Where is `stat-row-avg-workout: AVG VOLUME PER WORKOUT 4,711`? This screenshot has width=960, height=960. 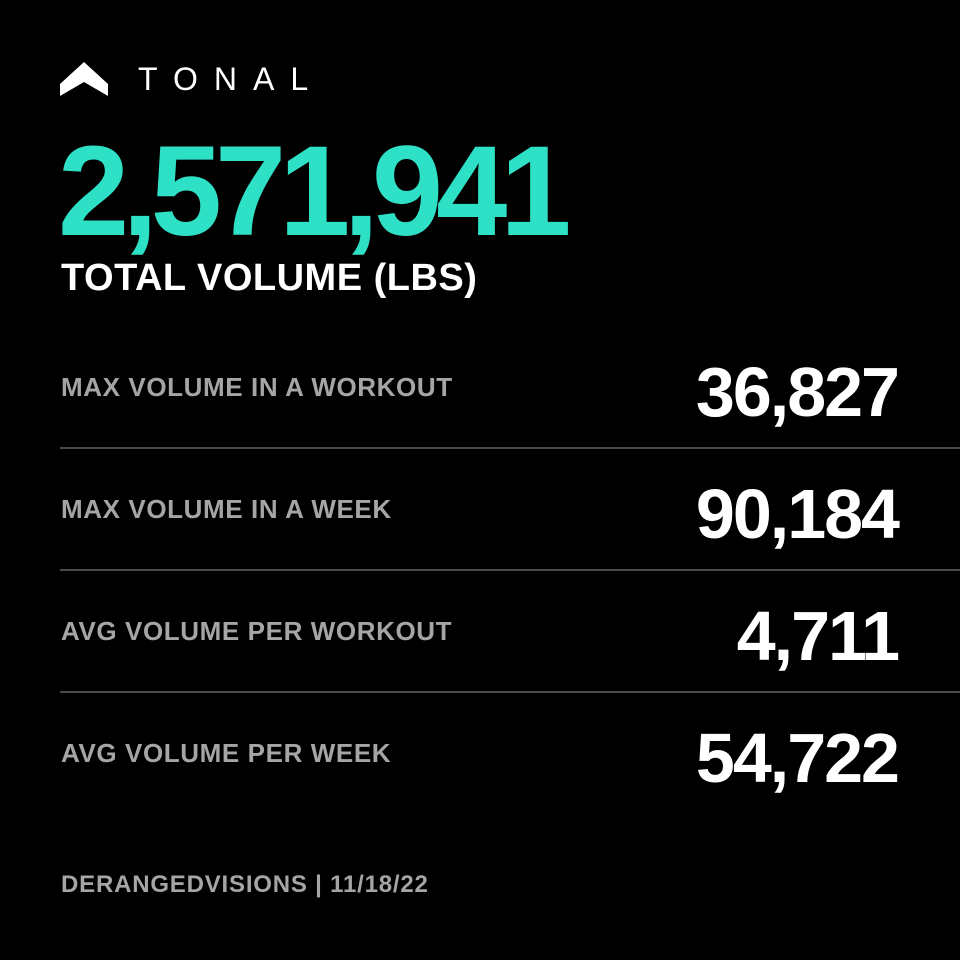 stat-row-avg-workout: AVG VOLUME PER WORKOUT 4,711 is located at coordinates (510, 632).